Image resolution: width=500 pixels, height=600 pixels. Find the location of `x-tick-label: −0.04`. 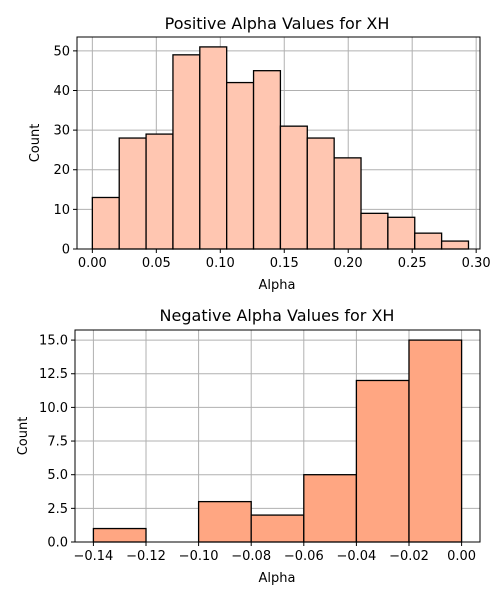

x-tick-label: −0.04 is located at coordinates (356, 556).